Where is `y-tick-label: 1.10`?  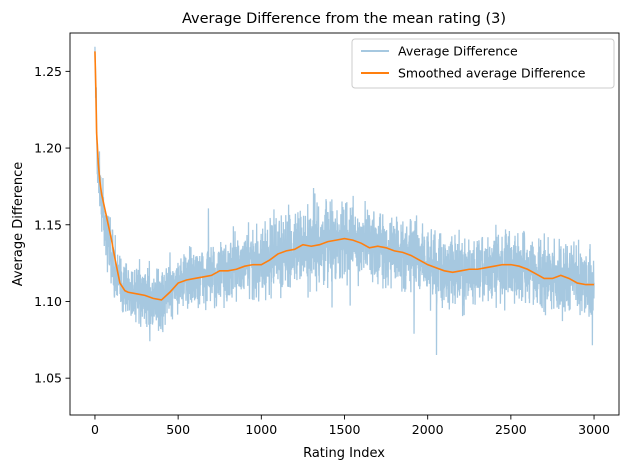 y-tick-label: 1.10 is located at coordinates (48, 301).